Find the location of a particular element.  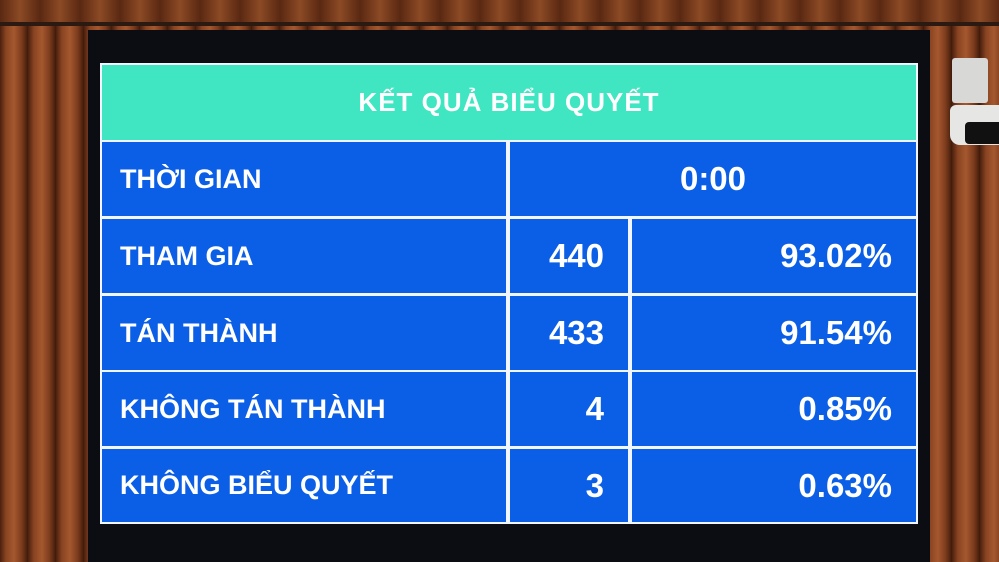

time-label: THỜI GIAN is located at coordinates (304, 179).